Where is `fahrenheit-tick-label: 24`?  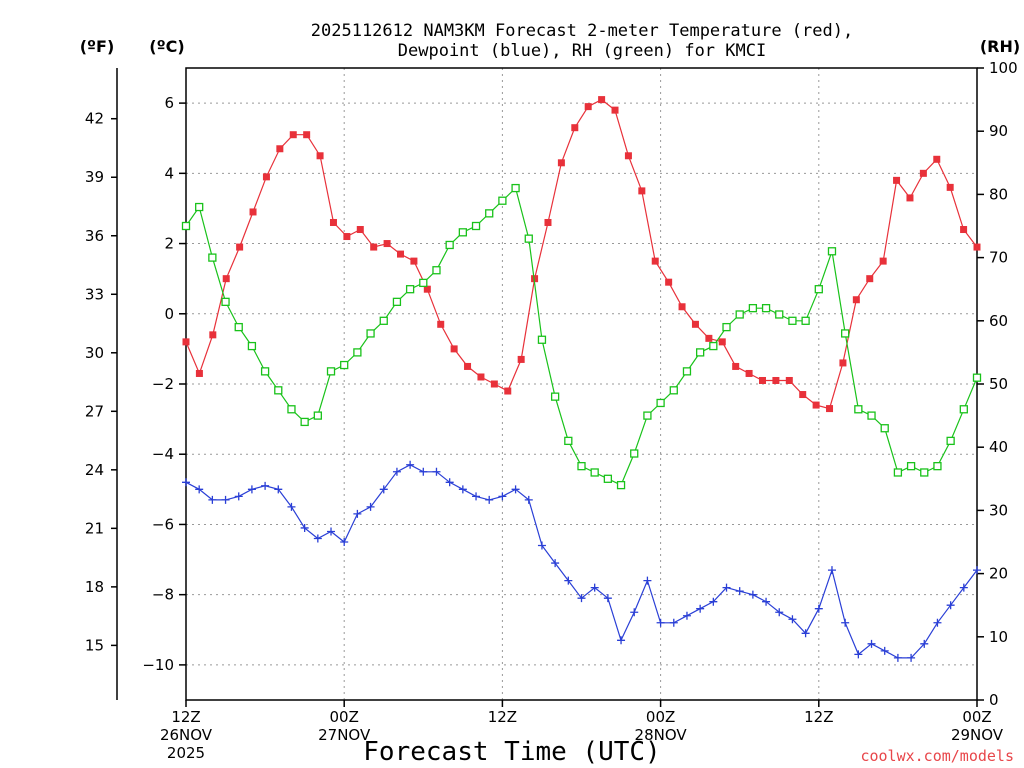 fahrenheit-tick-label: 24 is located at coordinates (94, 470).